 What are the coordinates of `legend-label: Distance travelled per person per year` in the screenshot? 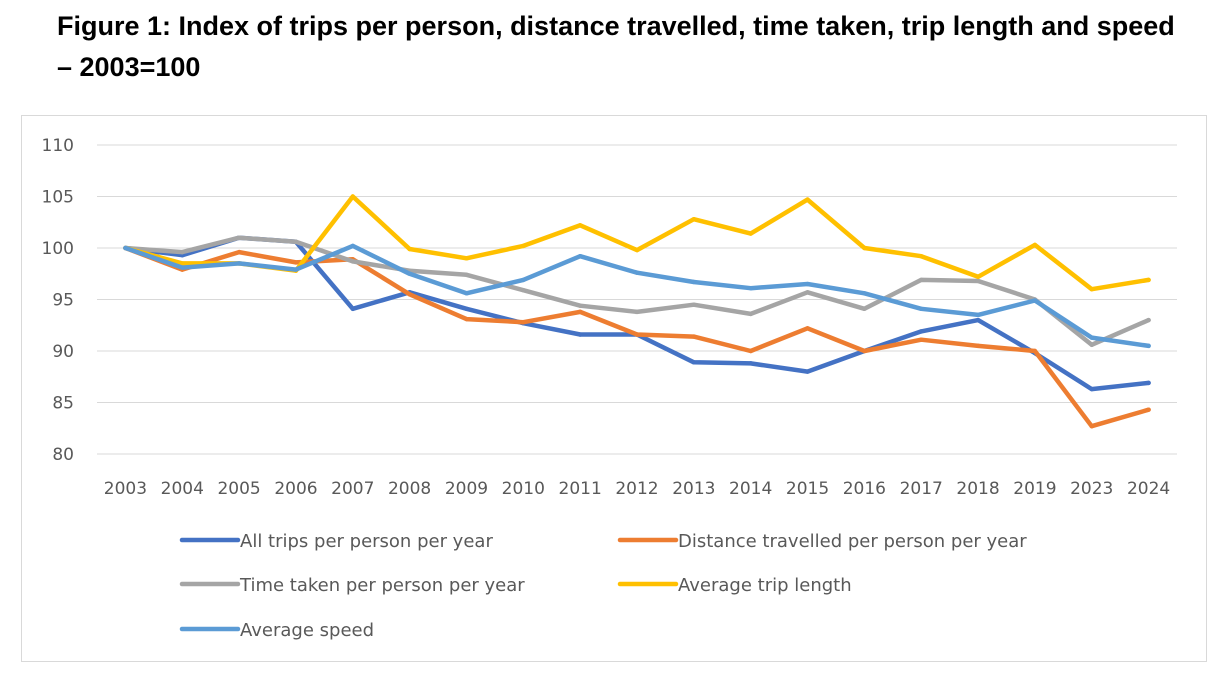 It's located at (852, 541).